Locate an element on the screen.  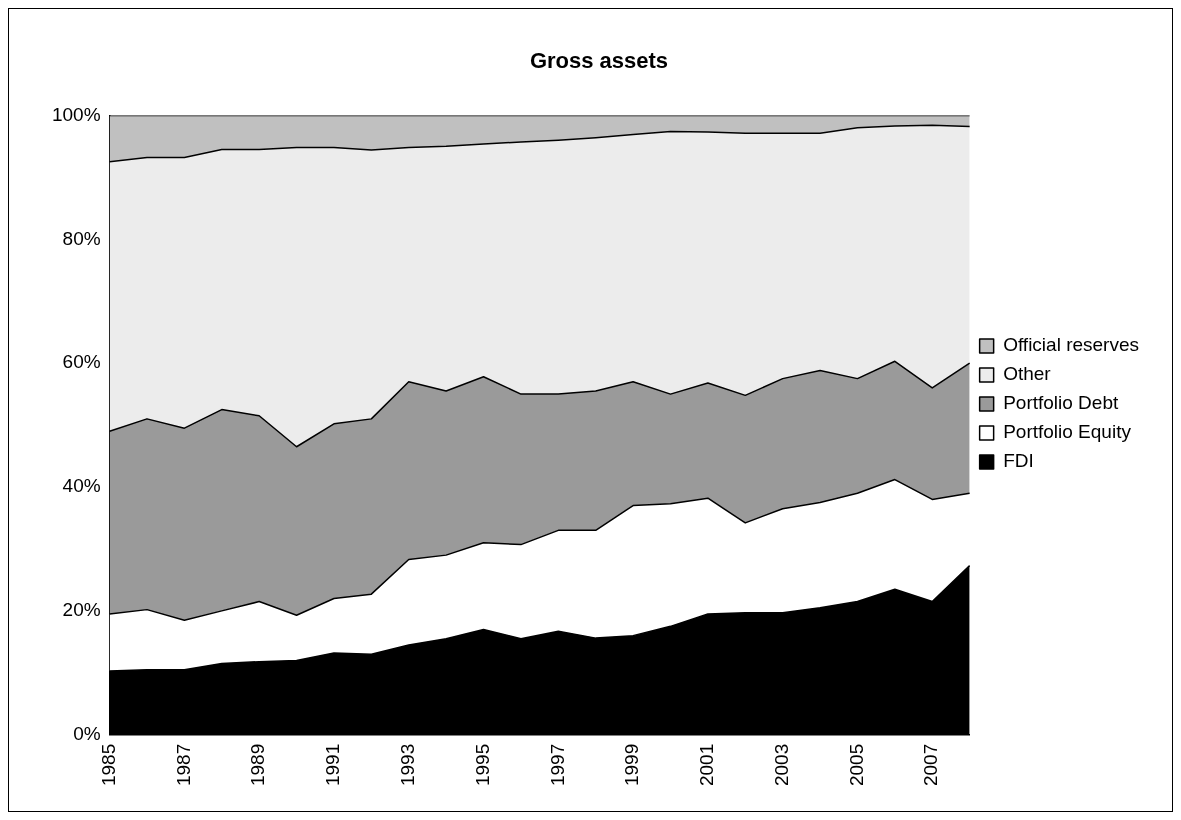
x-tick-label: 1995 is located at coordinates (482, 765).